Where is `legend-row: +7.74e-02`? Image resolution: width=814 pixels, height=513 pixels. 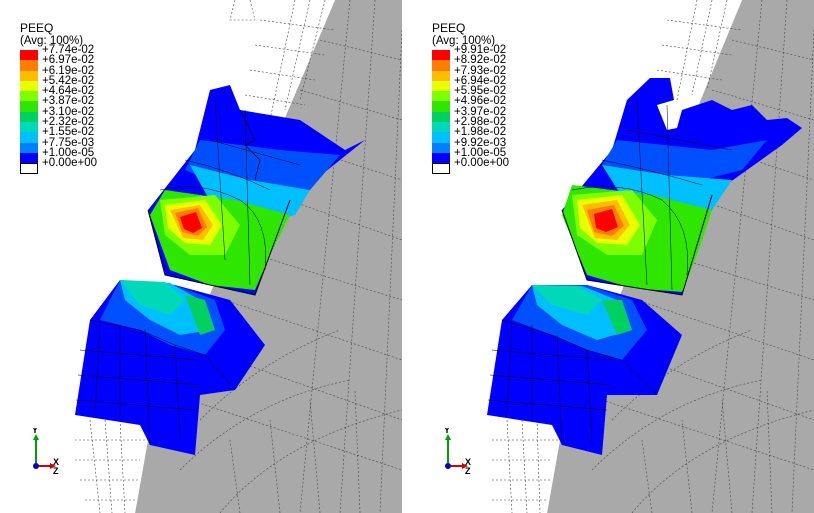
legend-row: +7.74e-02 is located at coordinates (57, 52).